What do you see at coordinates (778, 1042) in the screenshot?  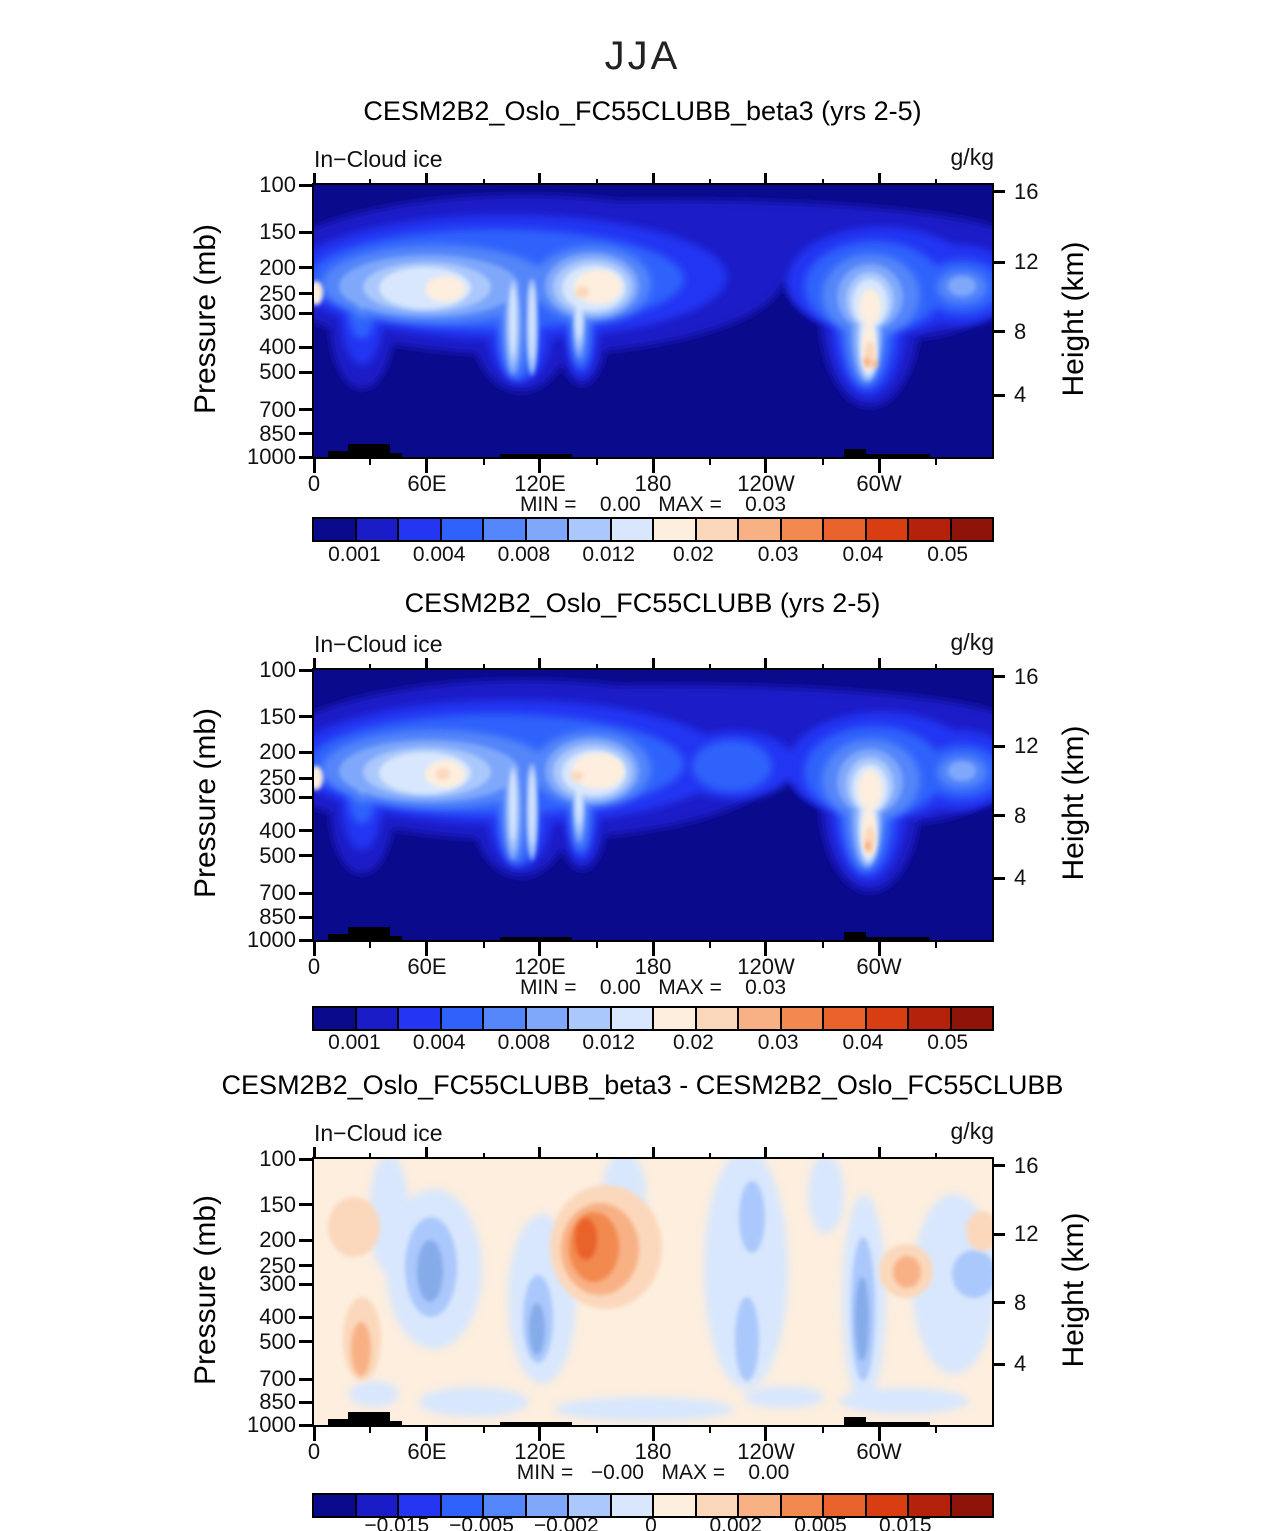 I see `colorbar-tick-label: 0.03` at bounding box center [778, 1042].